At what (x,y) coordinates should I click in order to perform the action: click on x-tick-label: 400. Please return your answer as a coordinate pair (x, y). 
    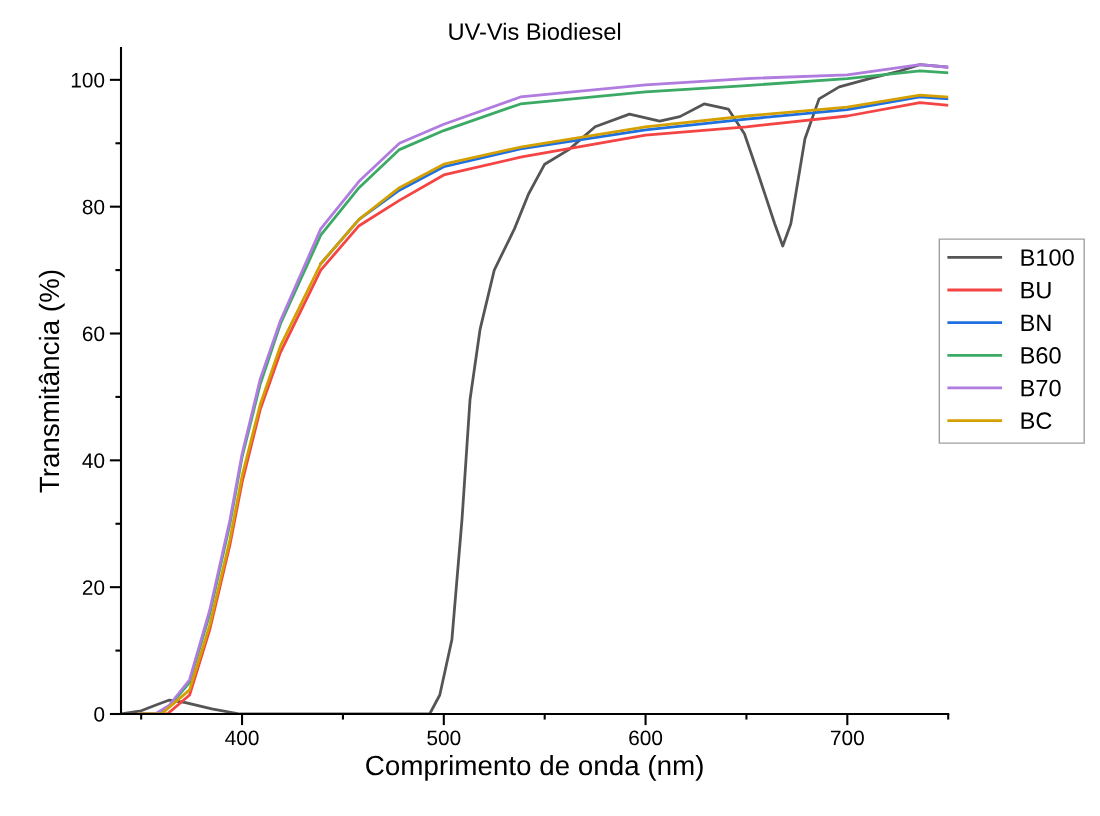
    Looking at the image, I should click on (242, 738).